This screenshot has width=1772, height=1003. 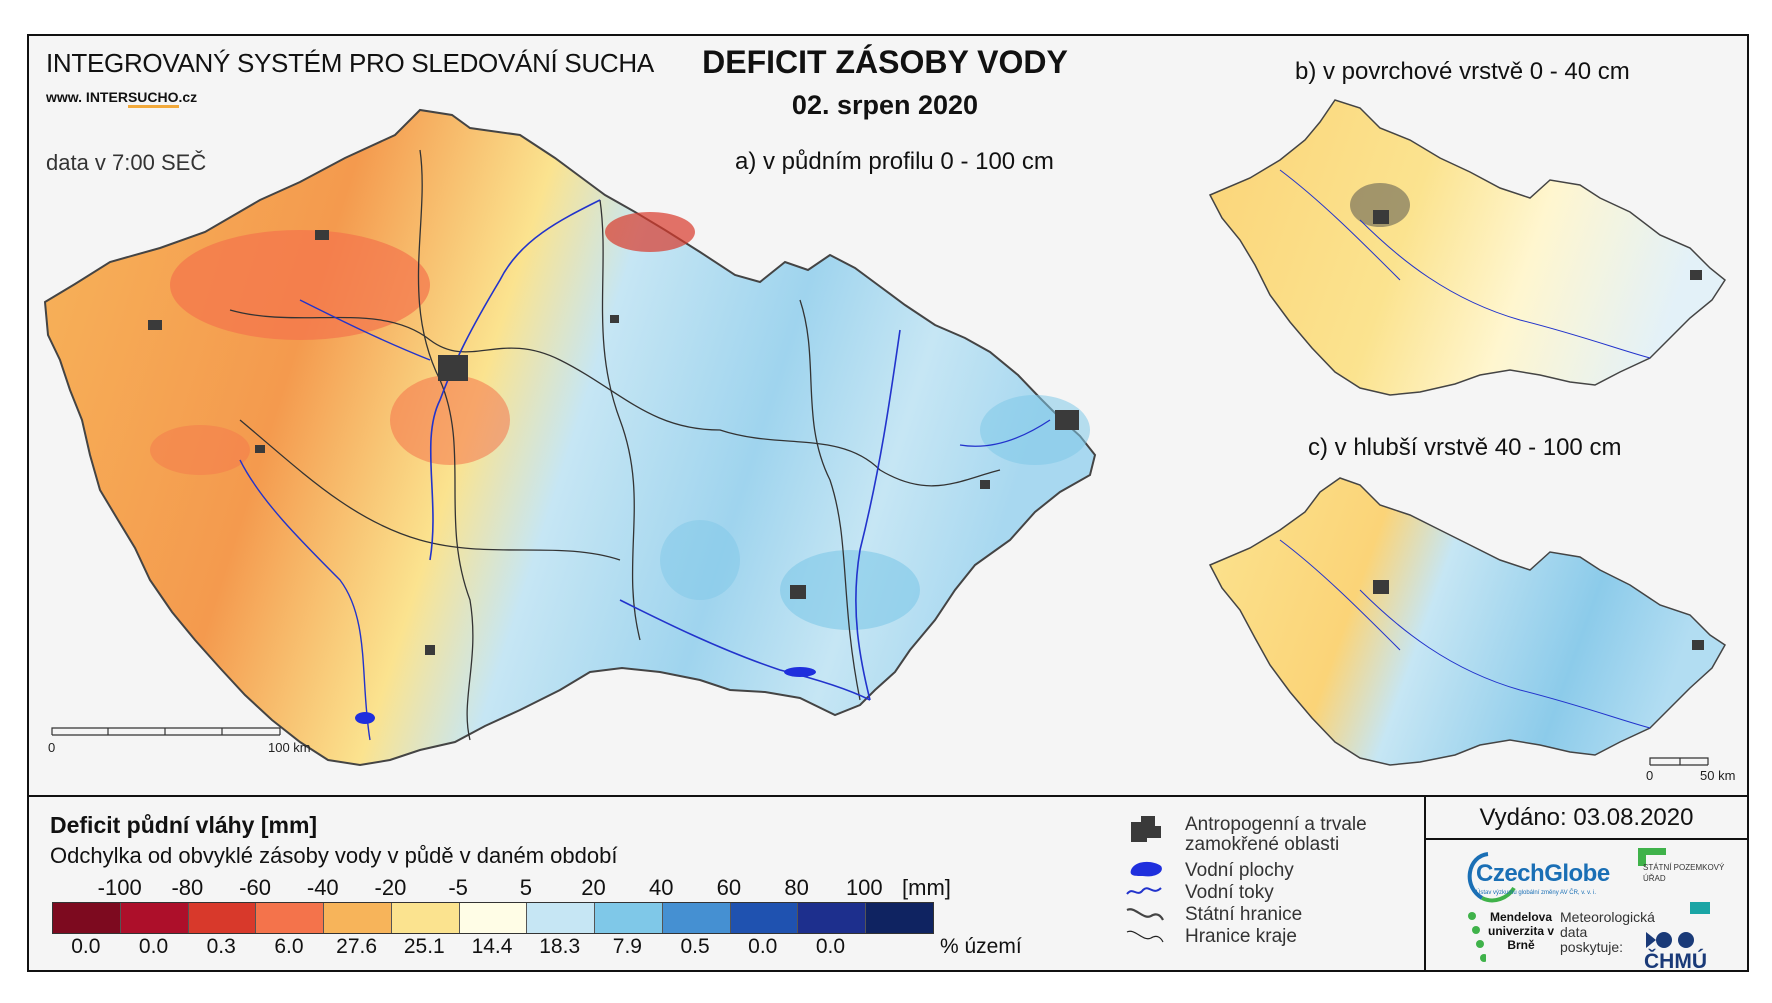 What do you see at coordinates (1067, 420) in the screenshot?
I see `ostrava-urban` at bounding box center [1067, 420].